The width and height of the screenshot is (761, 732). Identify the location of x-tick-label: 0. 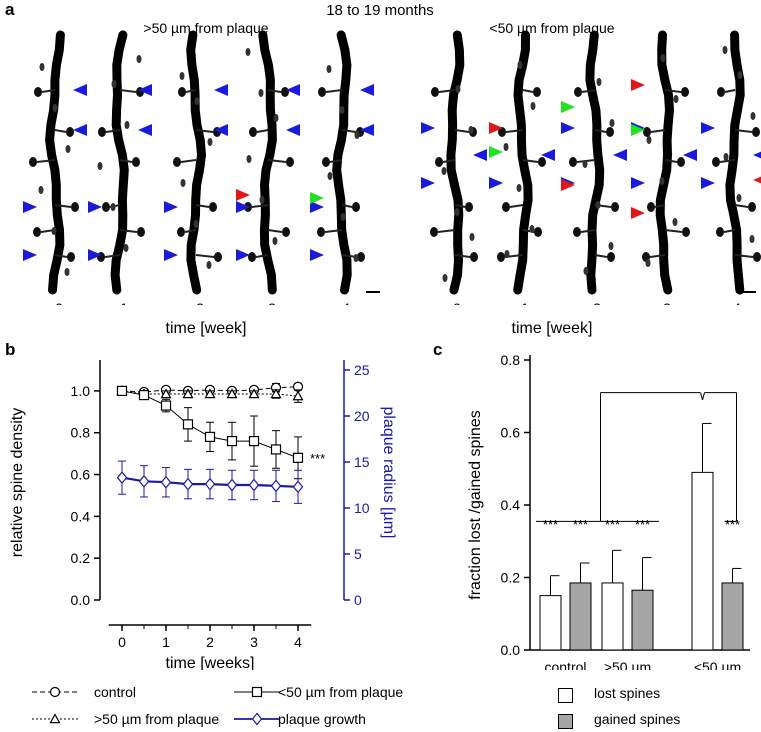
(122, 642).